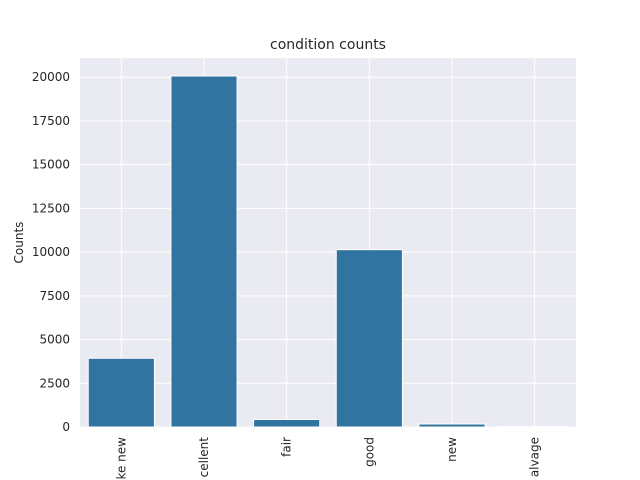 Image resolution: width=640 pixels, height=480 pixels. Describe the element at coordinates (66, 427) in the screenshot. I see `y-tick-label: 0` at that location.